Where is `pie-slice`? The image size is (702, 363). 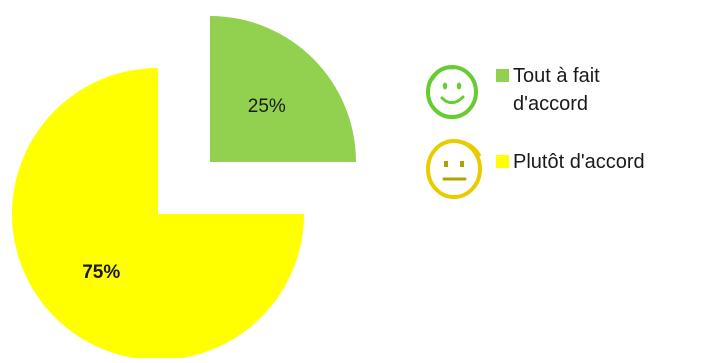
pie-slice is located at coordinates (283, 89).